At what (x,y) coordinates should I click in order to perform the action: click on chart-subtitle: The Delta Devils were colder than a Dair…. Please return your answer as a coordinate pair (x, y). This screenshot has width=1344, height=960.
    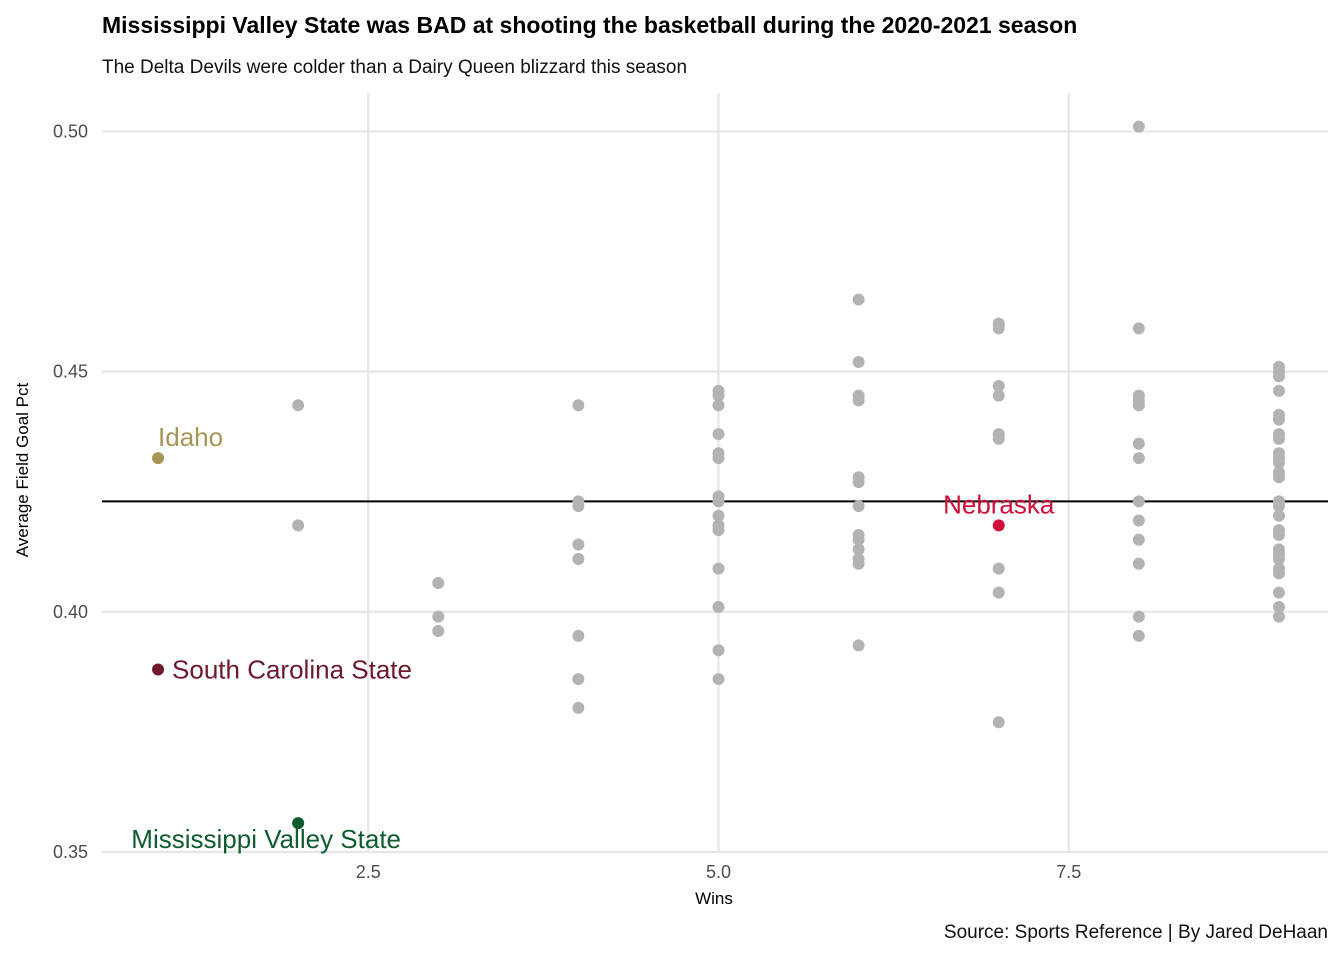
    Looking at the image, I should click on (395, 67).